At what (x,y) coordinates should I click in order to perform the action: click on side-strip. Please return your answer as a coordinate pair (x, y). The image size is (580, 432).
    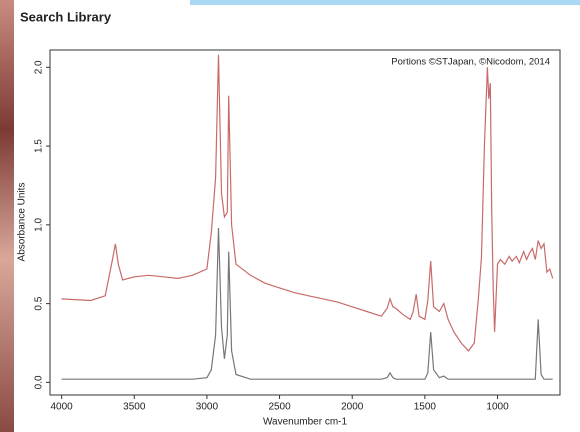
    Looking at the image, I should click on (7, 216).